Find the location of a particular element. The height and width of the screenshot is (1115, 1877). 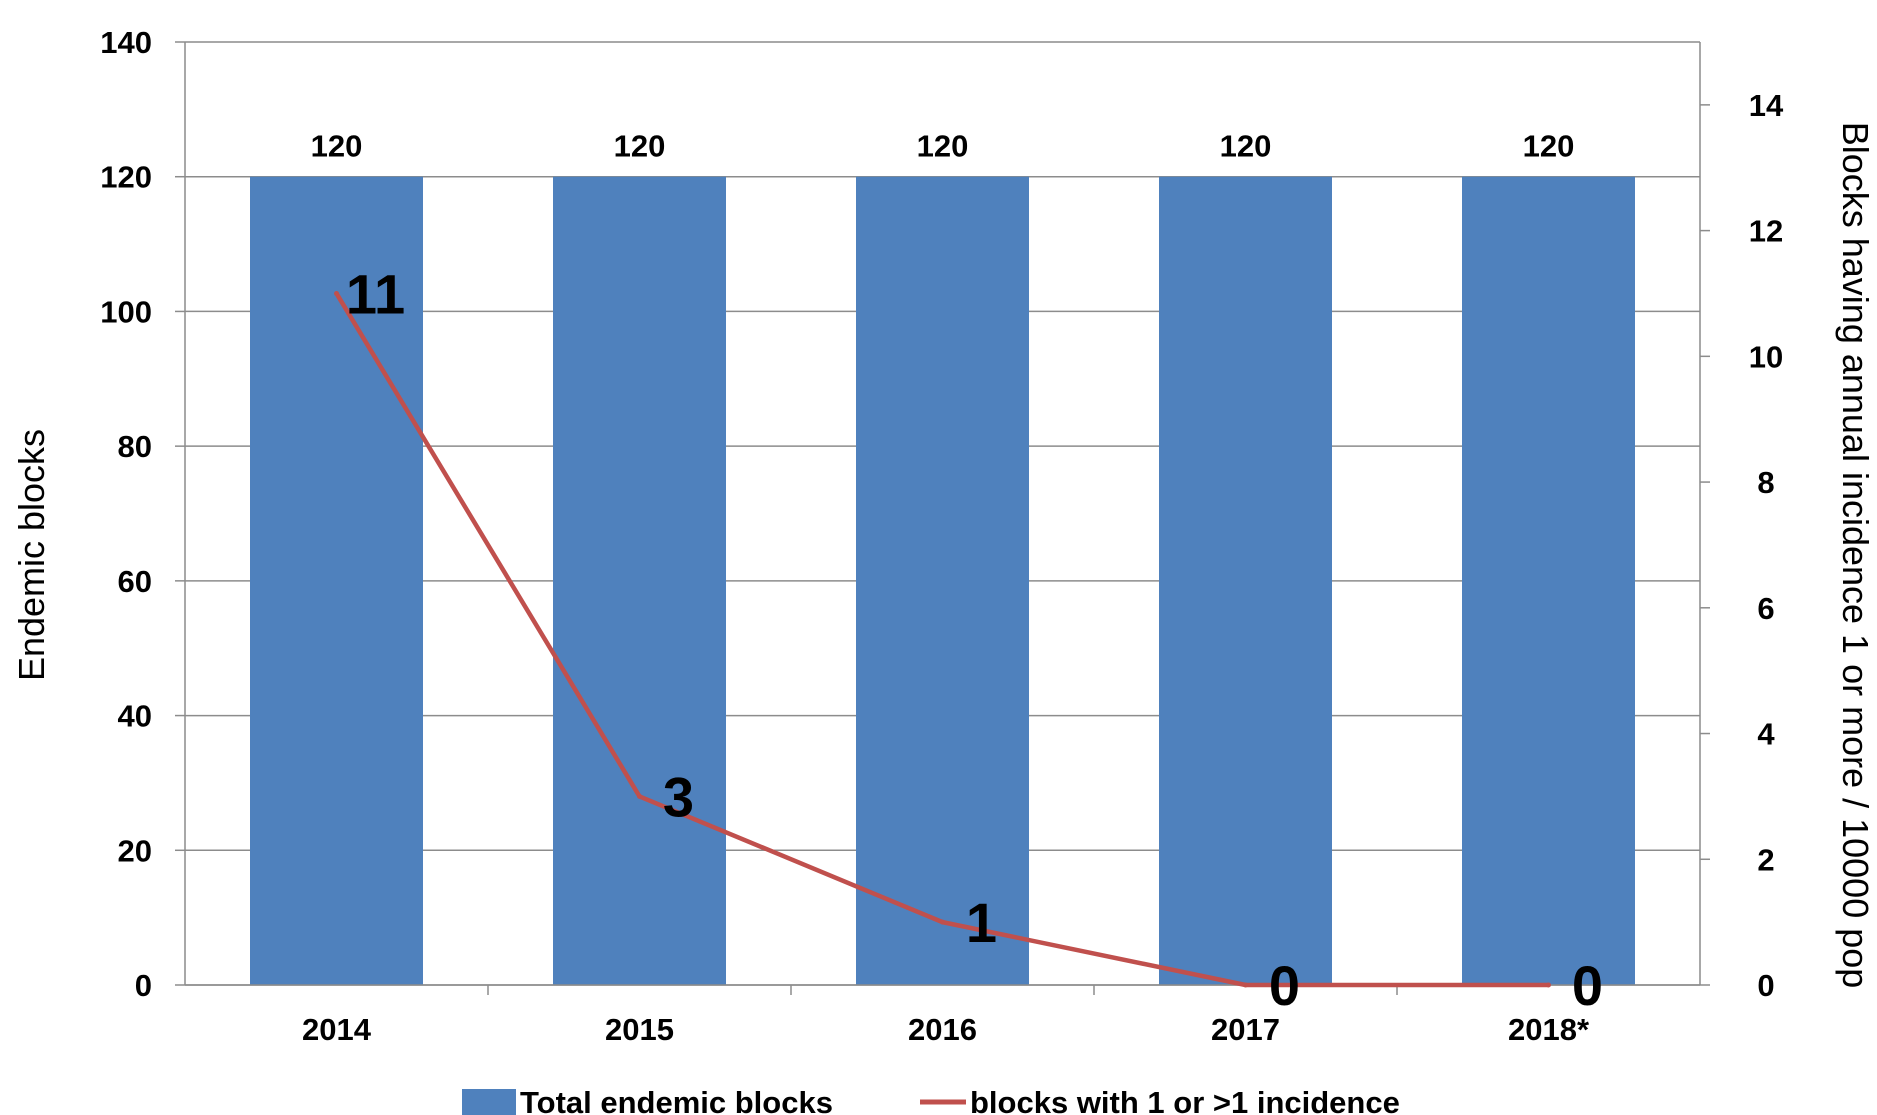

legend-bar-swatch is located at coordinates (489, 1102).